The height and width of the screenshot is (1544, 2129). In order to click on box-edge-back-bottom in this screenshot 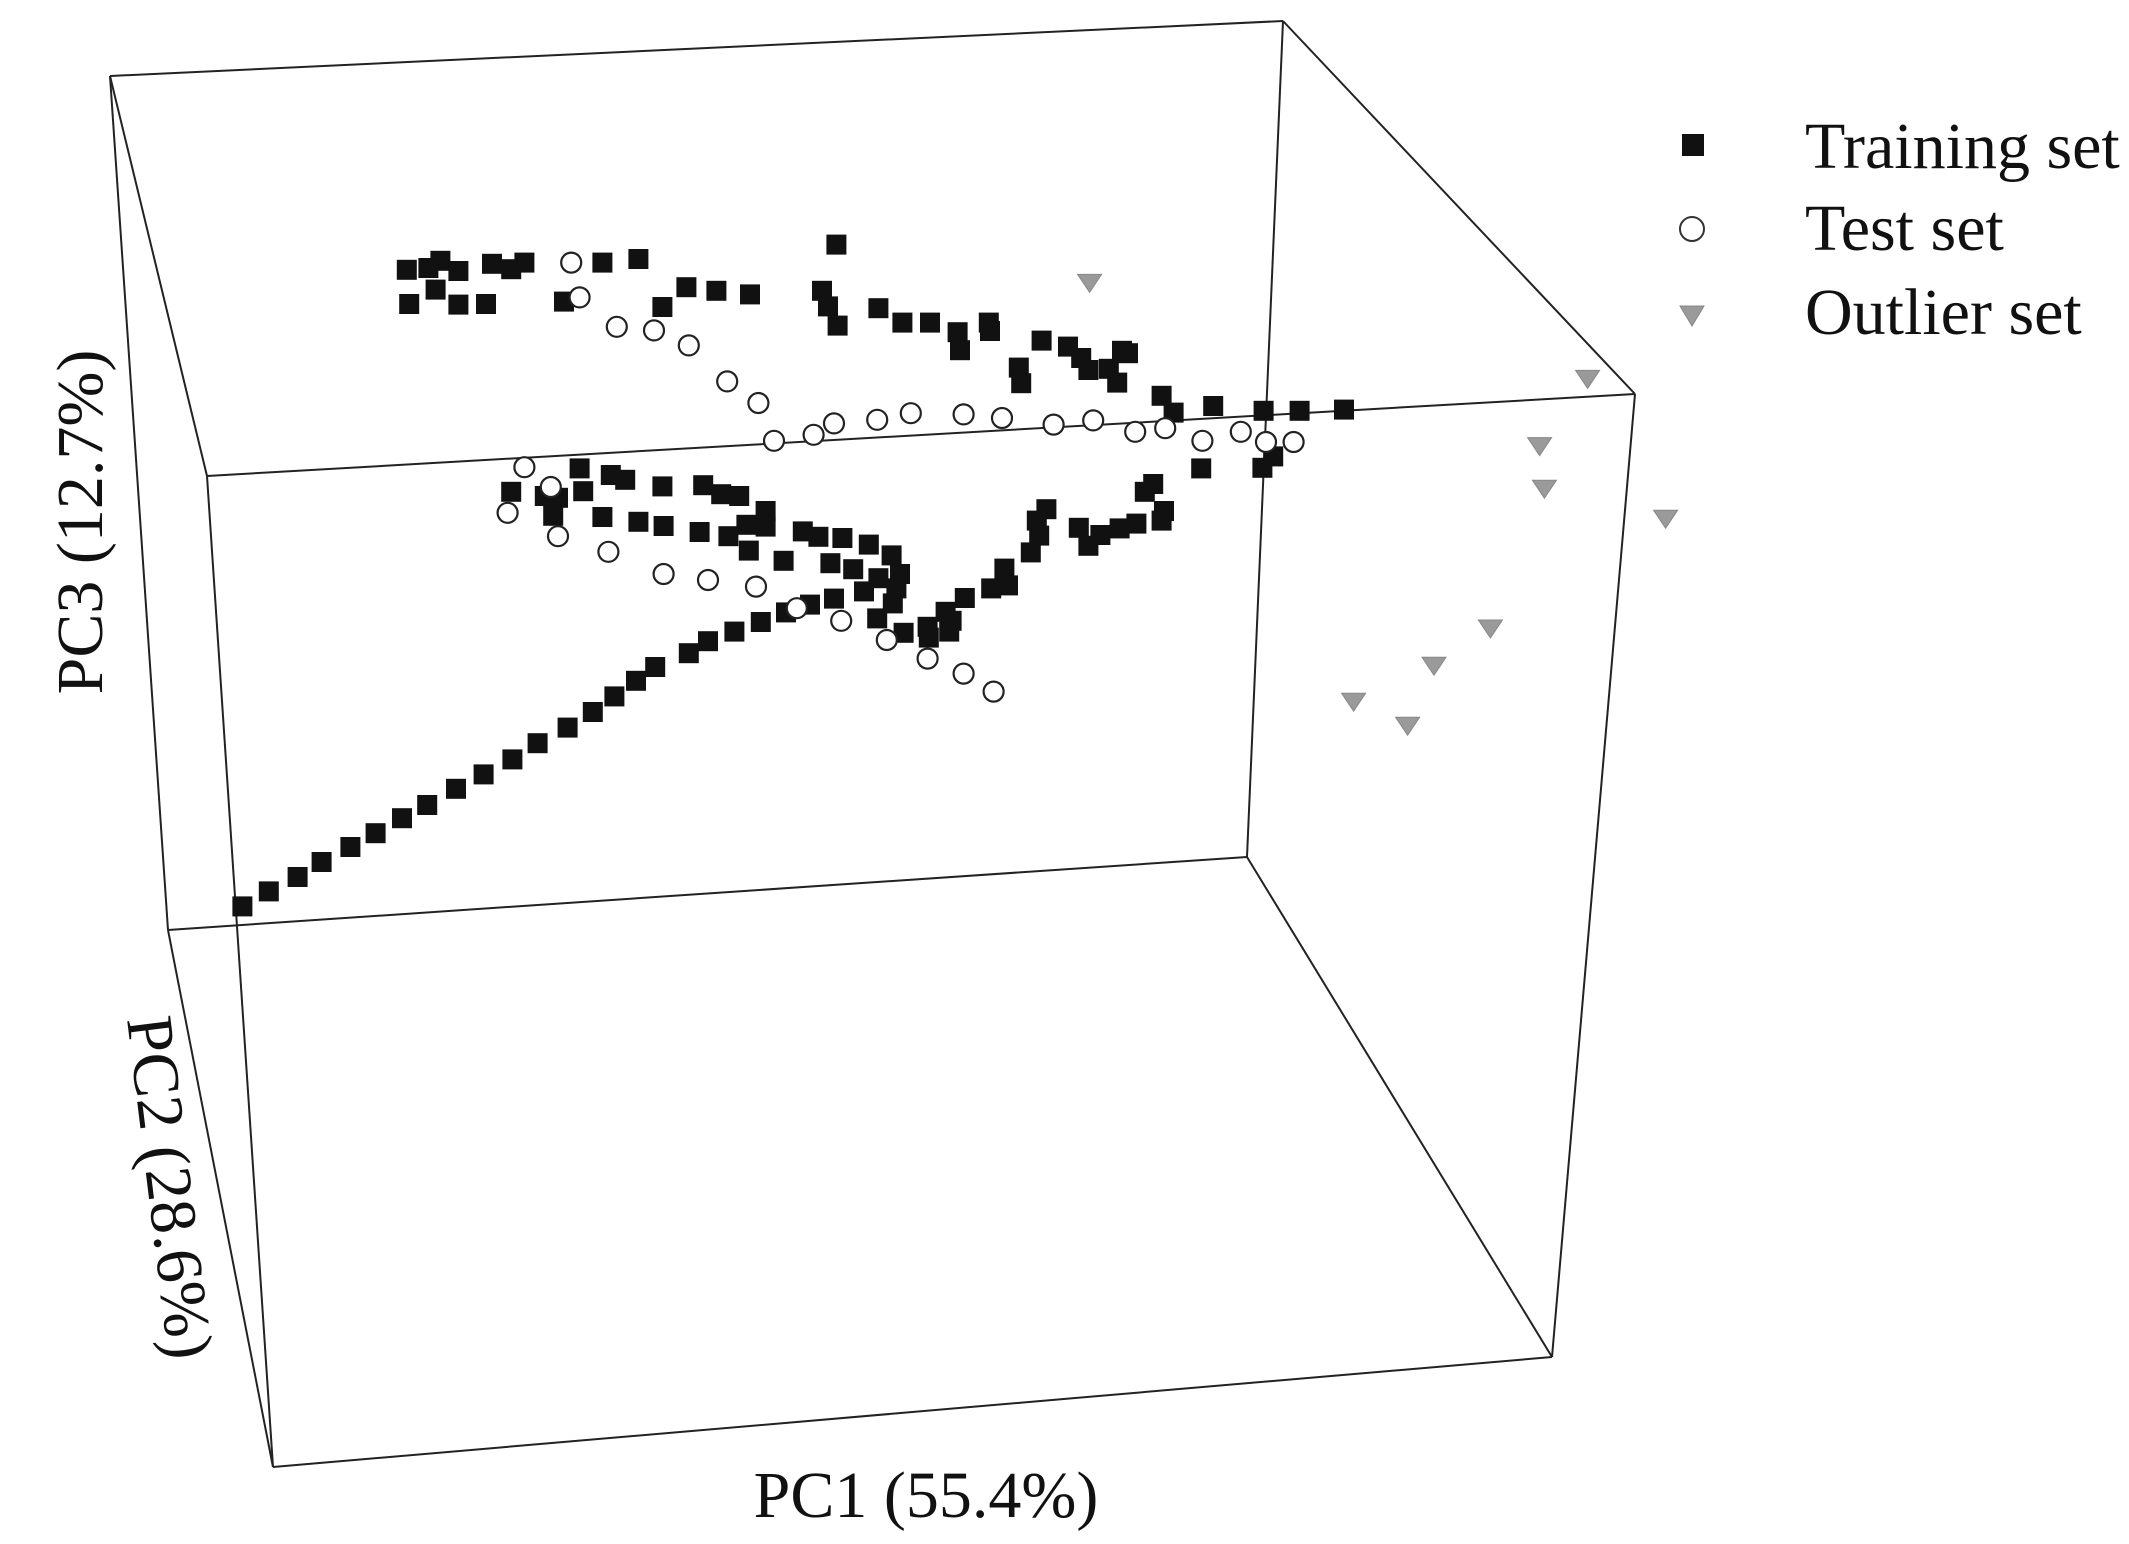, I will do `click(707, 893)`.